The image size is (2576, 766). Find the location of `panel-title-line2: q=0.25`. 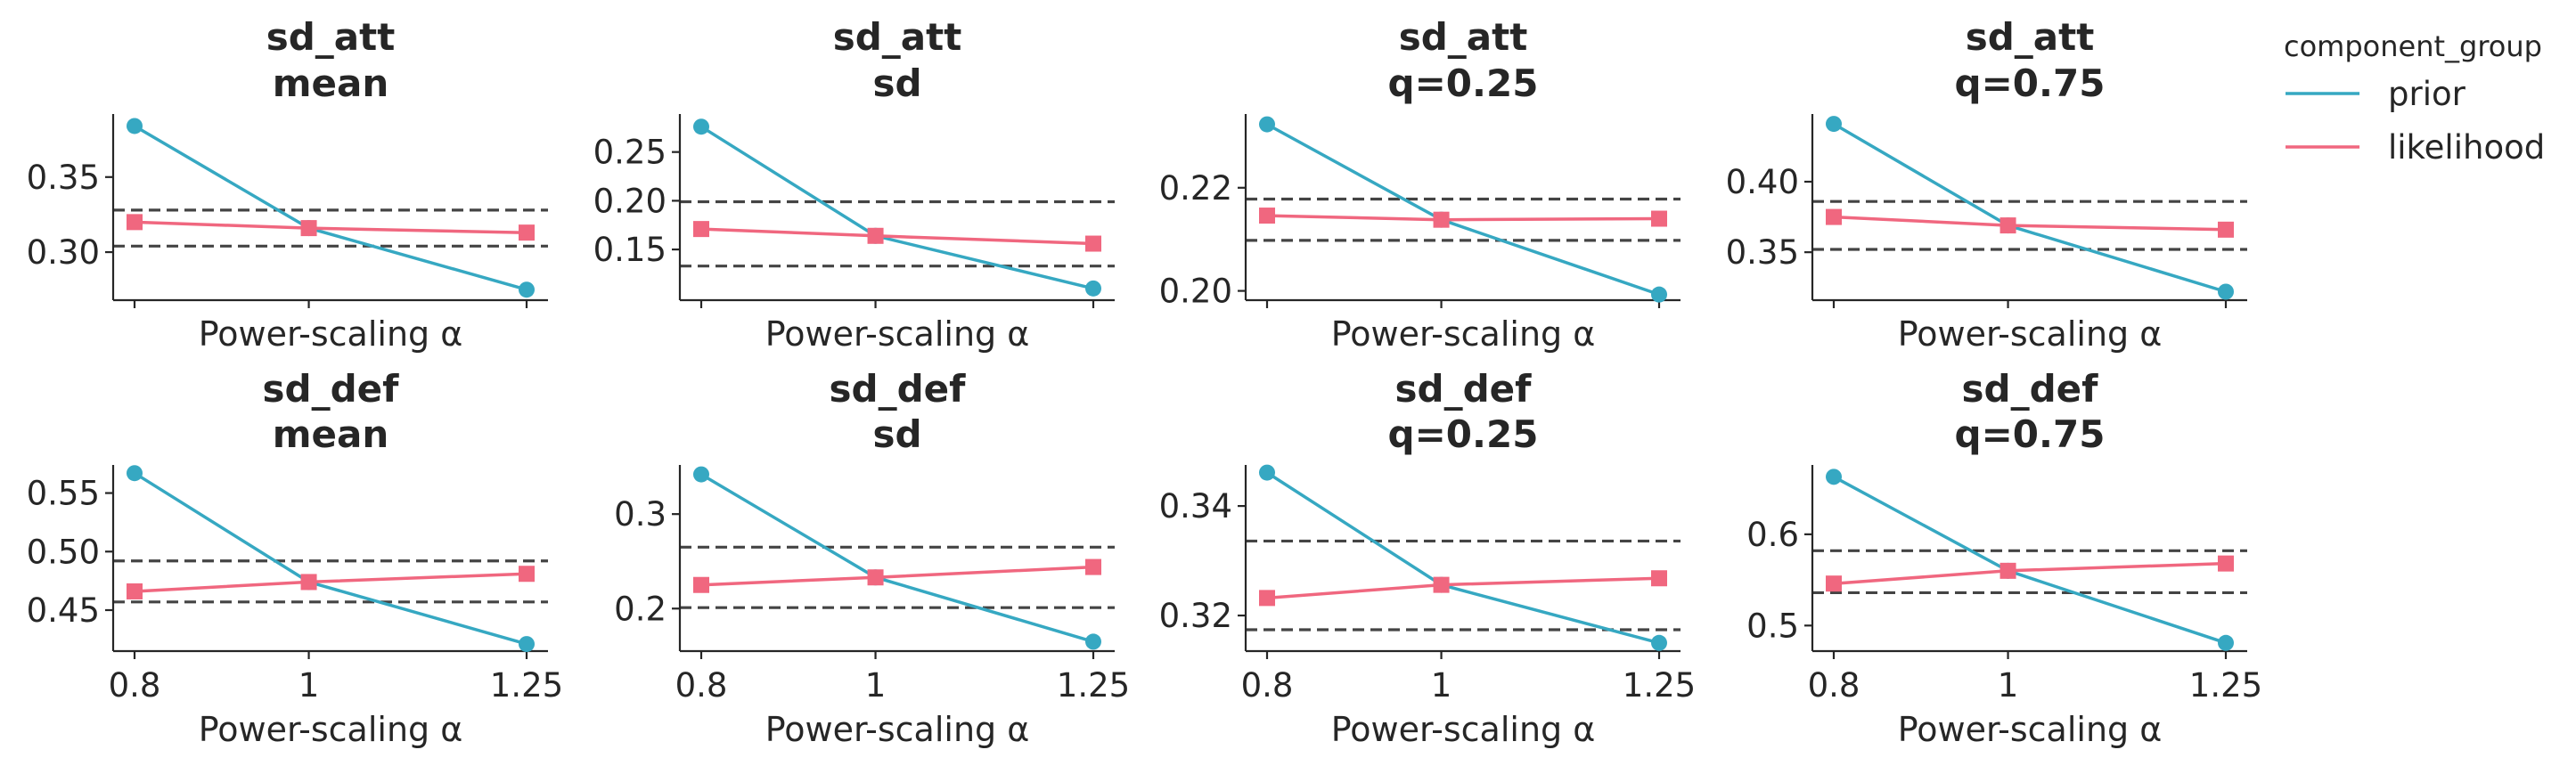

panel-title-line2: q=0.25 is located at coordinates (1463, 434).